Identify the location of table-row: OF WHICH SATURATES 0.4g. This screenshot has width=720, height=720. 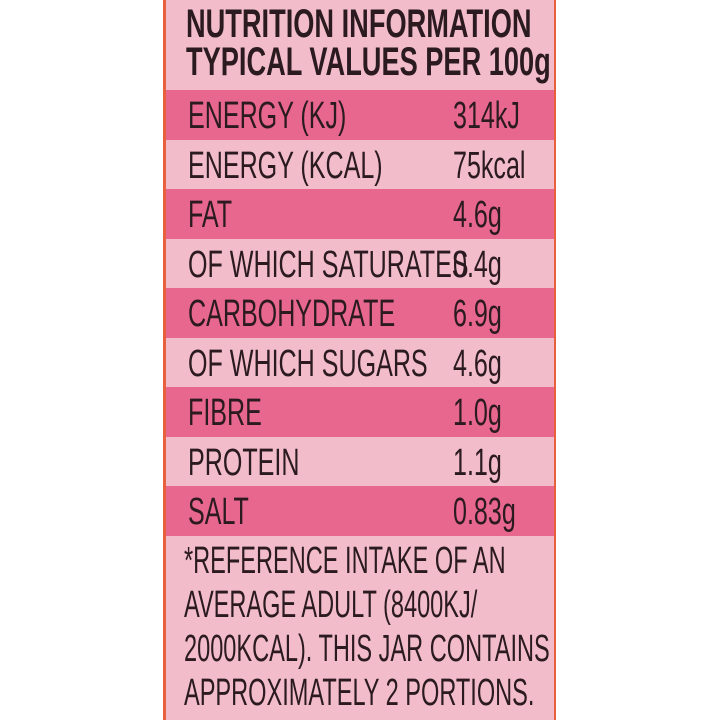
(360, 264).